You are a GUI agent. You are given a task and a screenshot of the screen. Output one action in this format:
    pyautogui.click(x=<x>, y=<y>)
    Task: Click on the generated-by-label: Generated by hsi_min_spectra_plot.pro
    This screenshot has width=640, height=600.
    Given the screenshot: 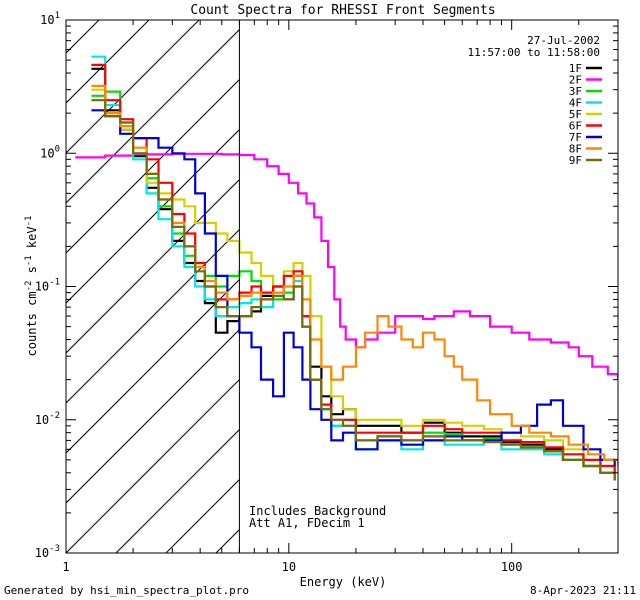 What is the action you would take?
    pyautogui.click(x=126, y=590)
    